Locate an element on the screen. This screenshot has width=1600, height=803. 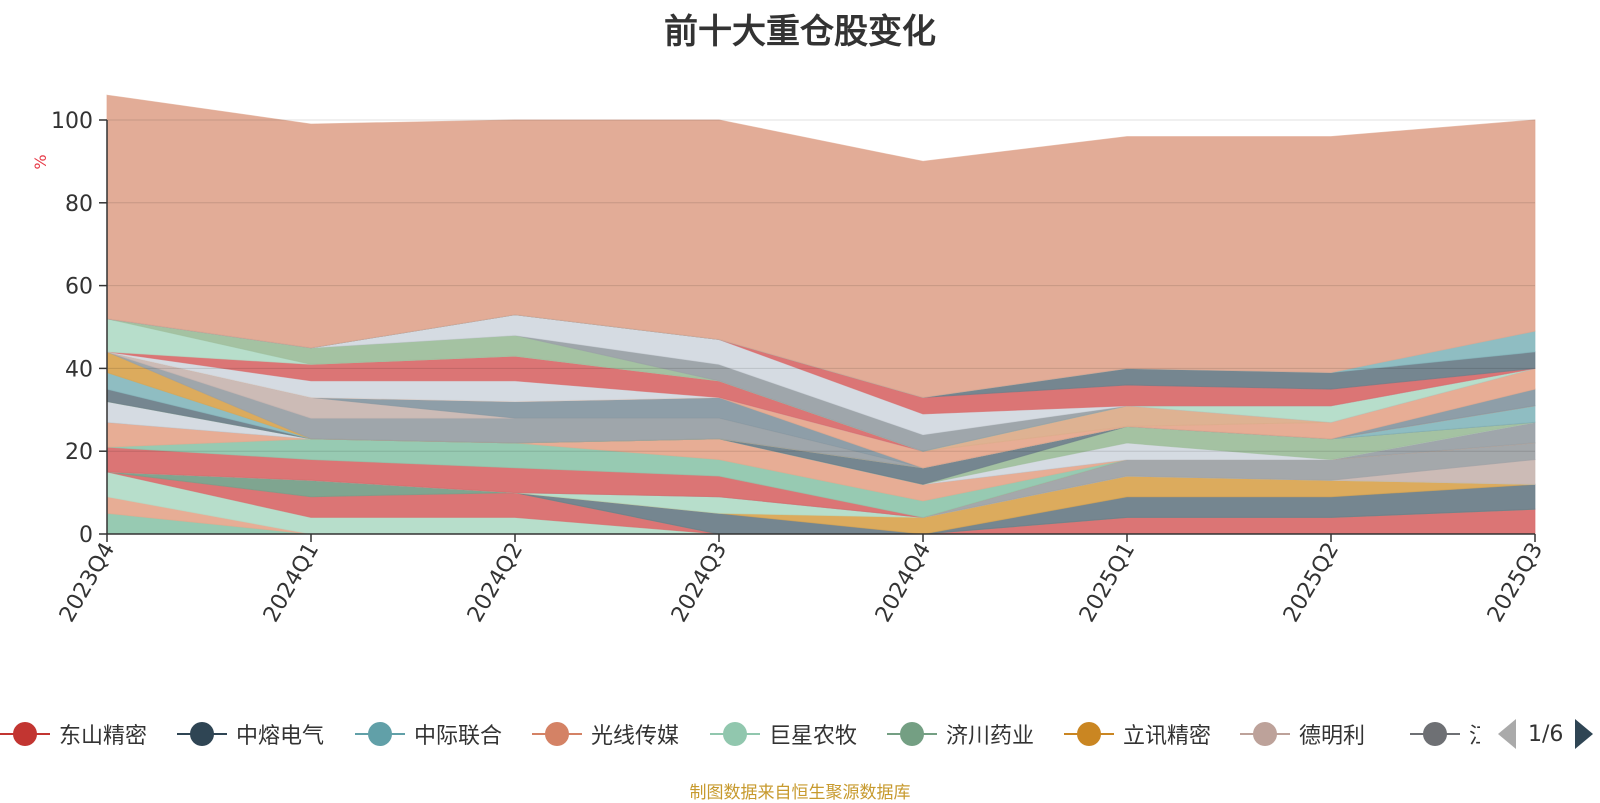
legend-item-9: 江波龙 is located at coordinates (1445, 734).